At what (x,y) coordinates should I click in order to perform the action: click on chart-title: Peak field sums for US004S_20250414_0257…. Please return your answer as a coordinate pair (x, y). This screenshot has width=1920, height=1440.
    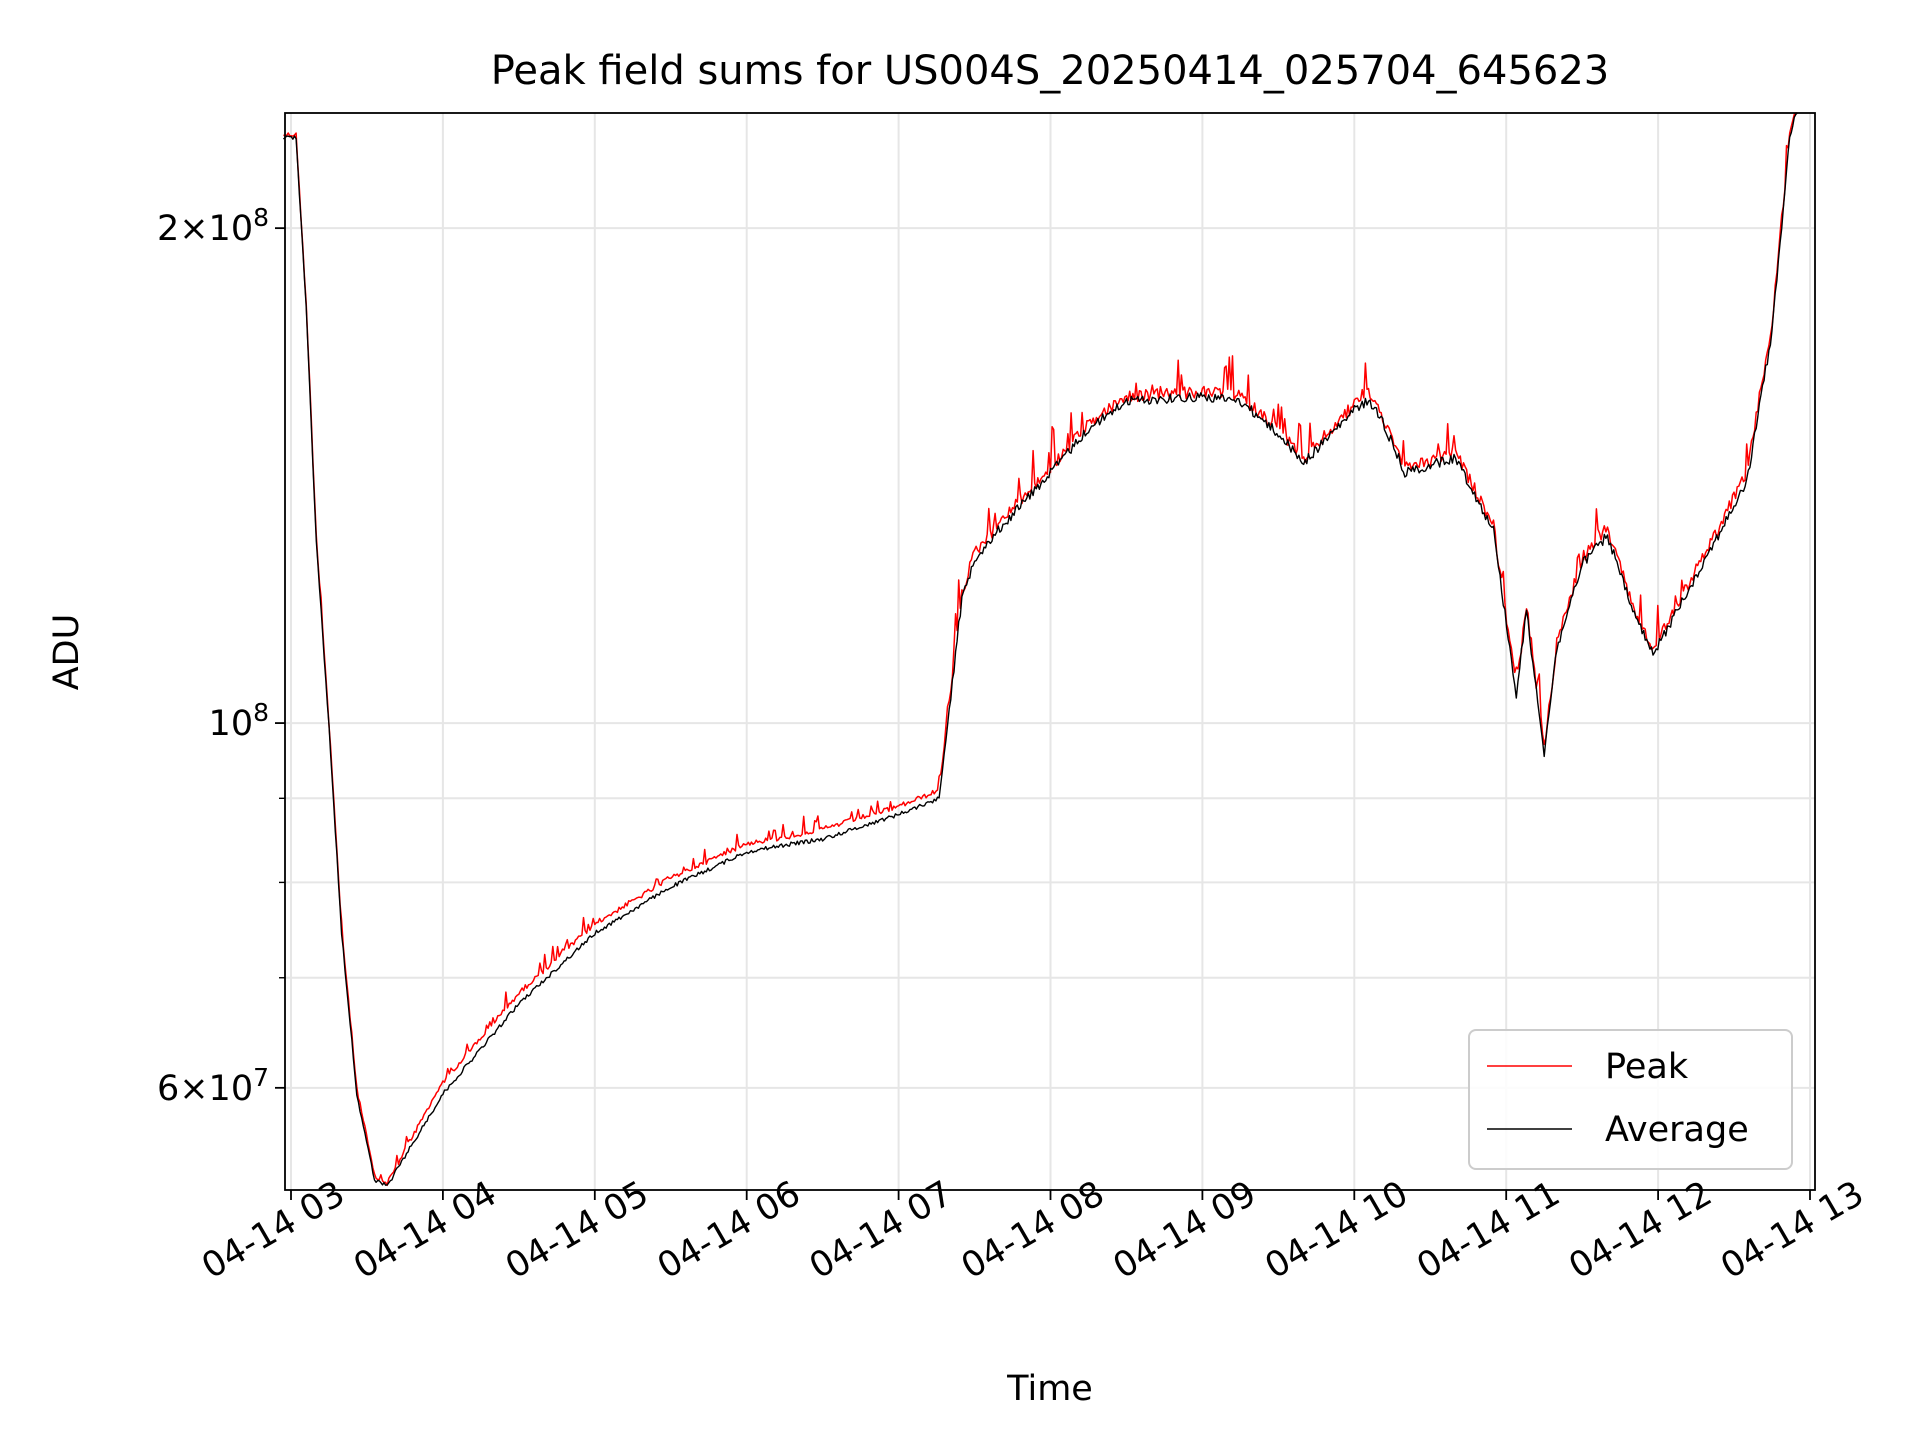
    Looking at the image, I should click on (1050, 71).